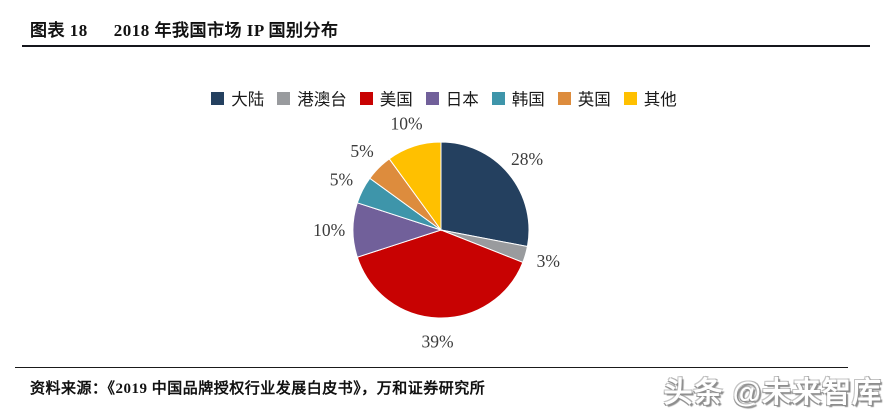 Image resolution: width=888 pixels, height=415 pixels. What do you see at coordinates (660, 99) in the screenshot?
I see `legend-label: 其他` at bounding box center [660, 99].